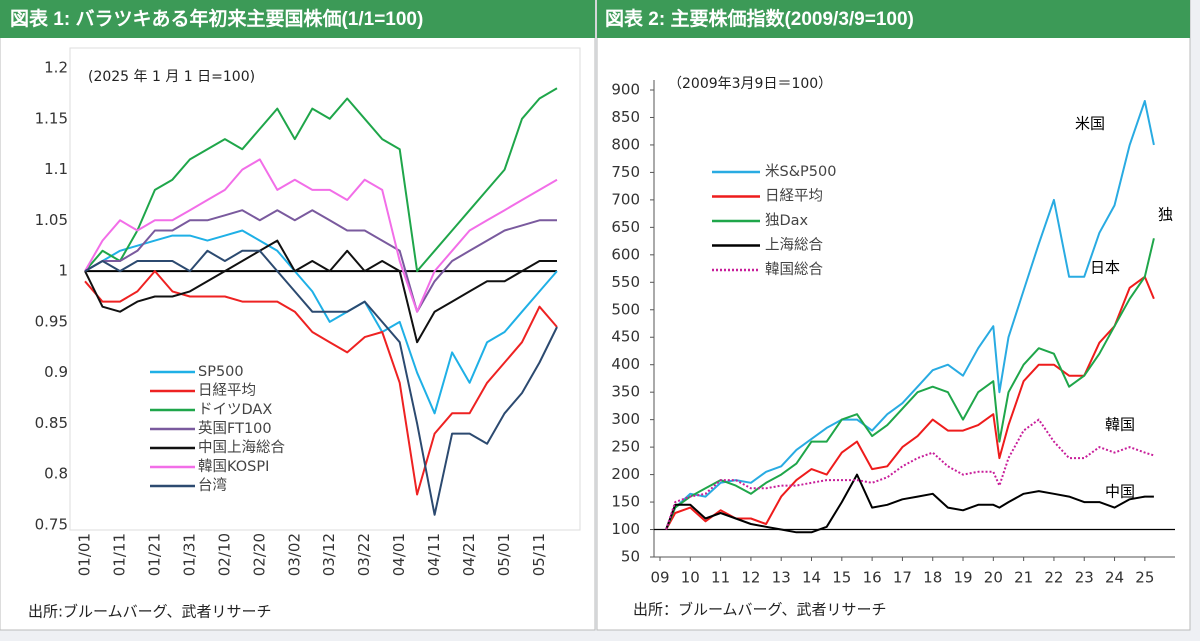  What do you see at coordinates (625, 419) in the screenshot?
I see `y-tick-label: 300` at bounding box center [625, 419].